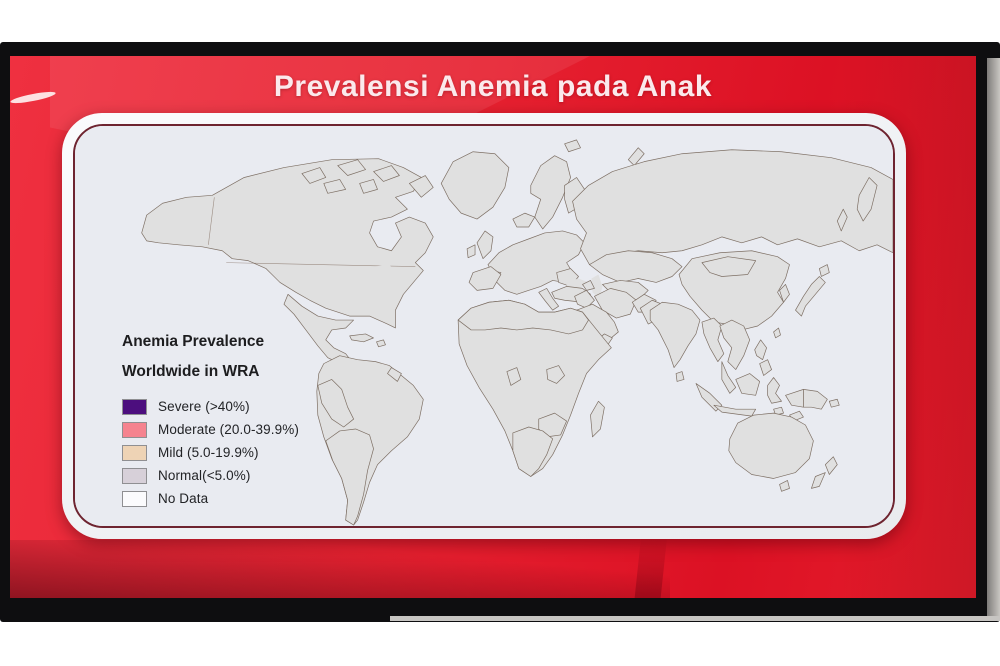 The height and width of the screenshot is (666, 1000). What do you see at coordinates (713, 339) in the screenshot?
I see `region-myanmar` at bounding box center [713, 339].